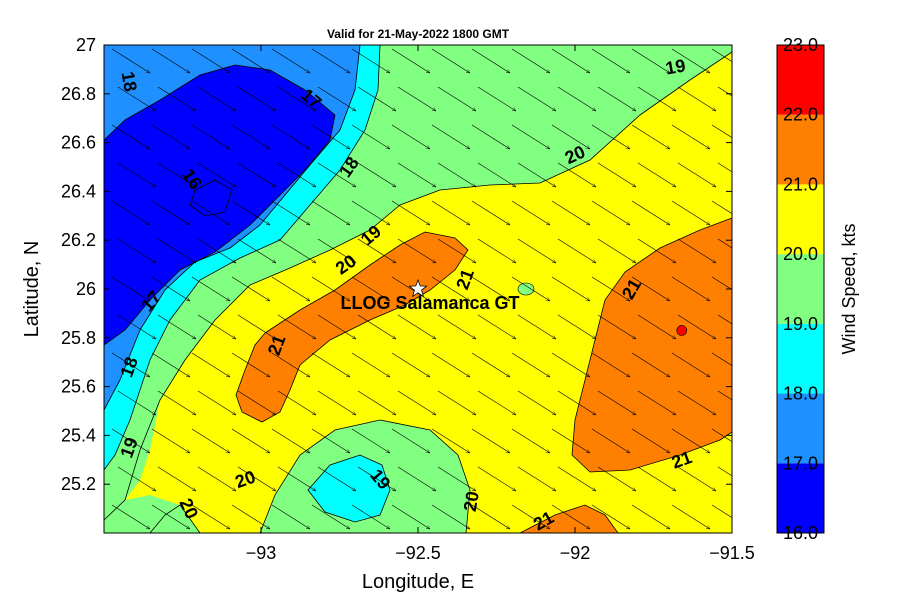  What do you see at coordinates (78, 338) in the screenshot?
I see `y-tick-label: 25.8` at bounding box center [78, 338].